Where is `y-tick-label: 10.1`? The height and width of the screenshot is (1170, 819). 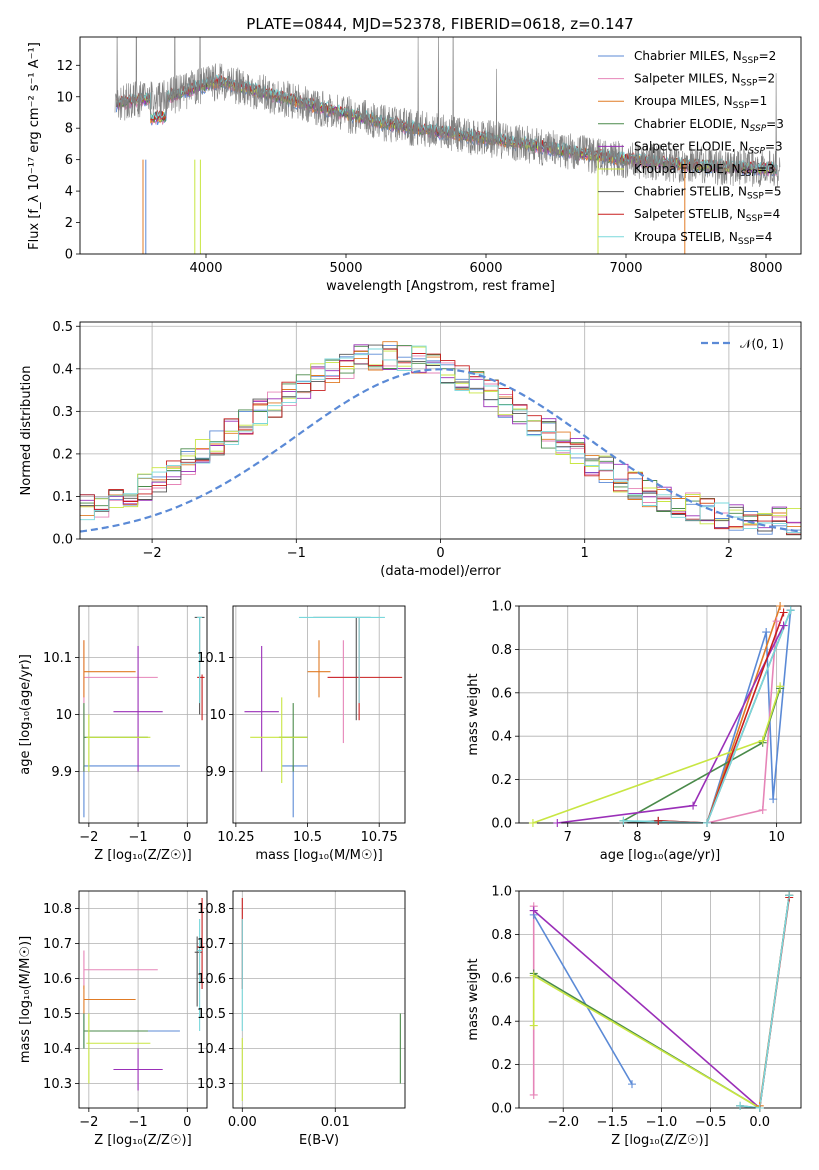
y-tick-label: 10.1 is located at coordinates (57, 658).